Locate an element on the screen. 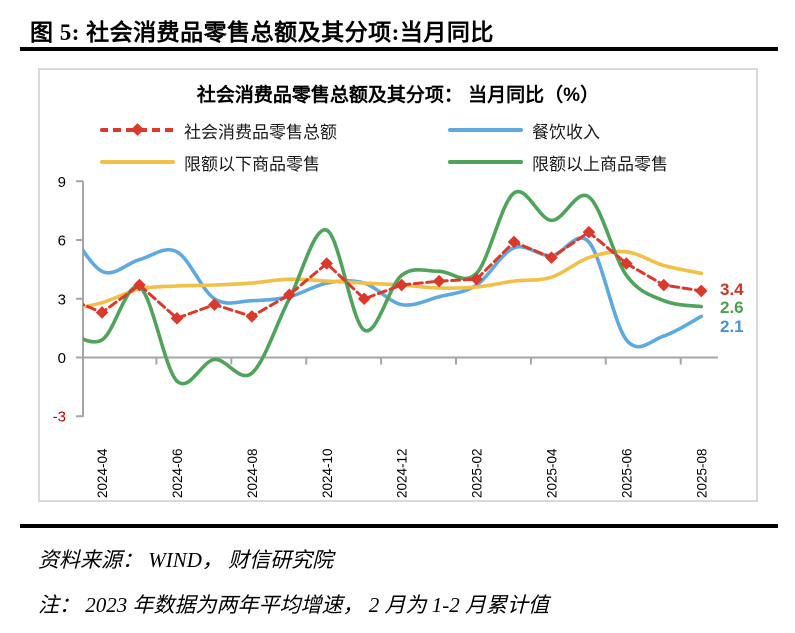  title-underline is located at coordinates (399, 49).